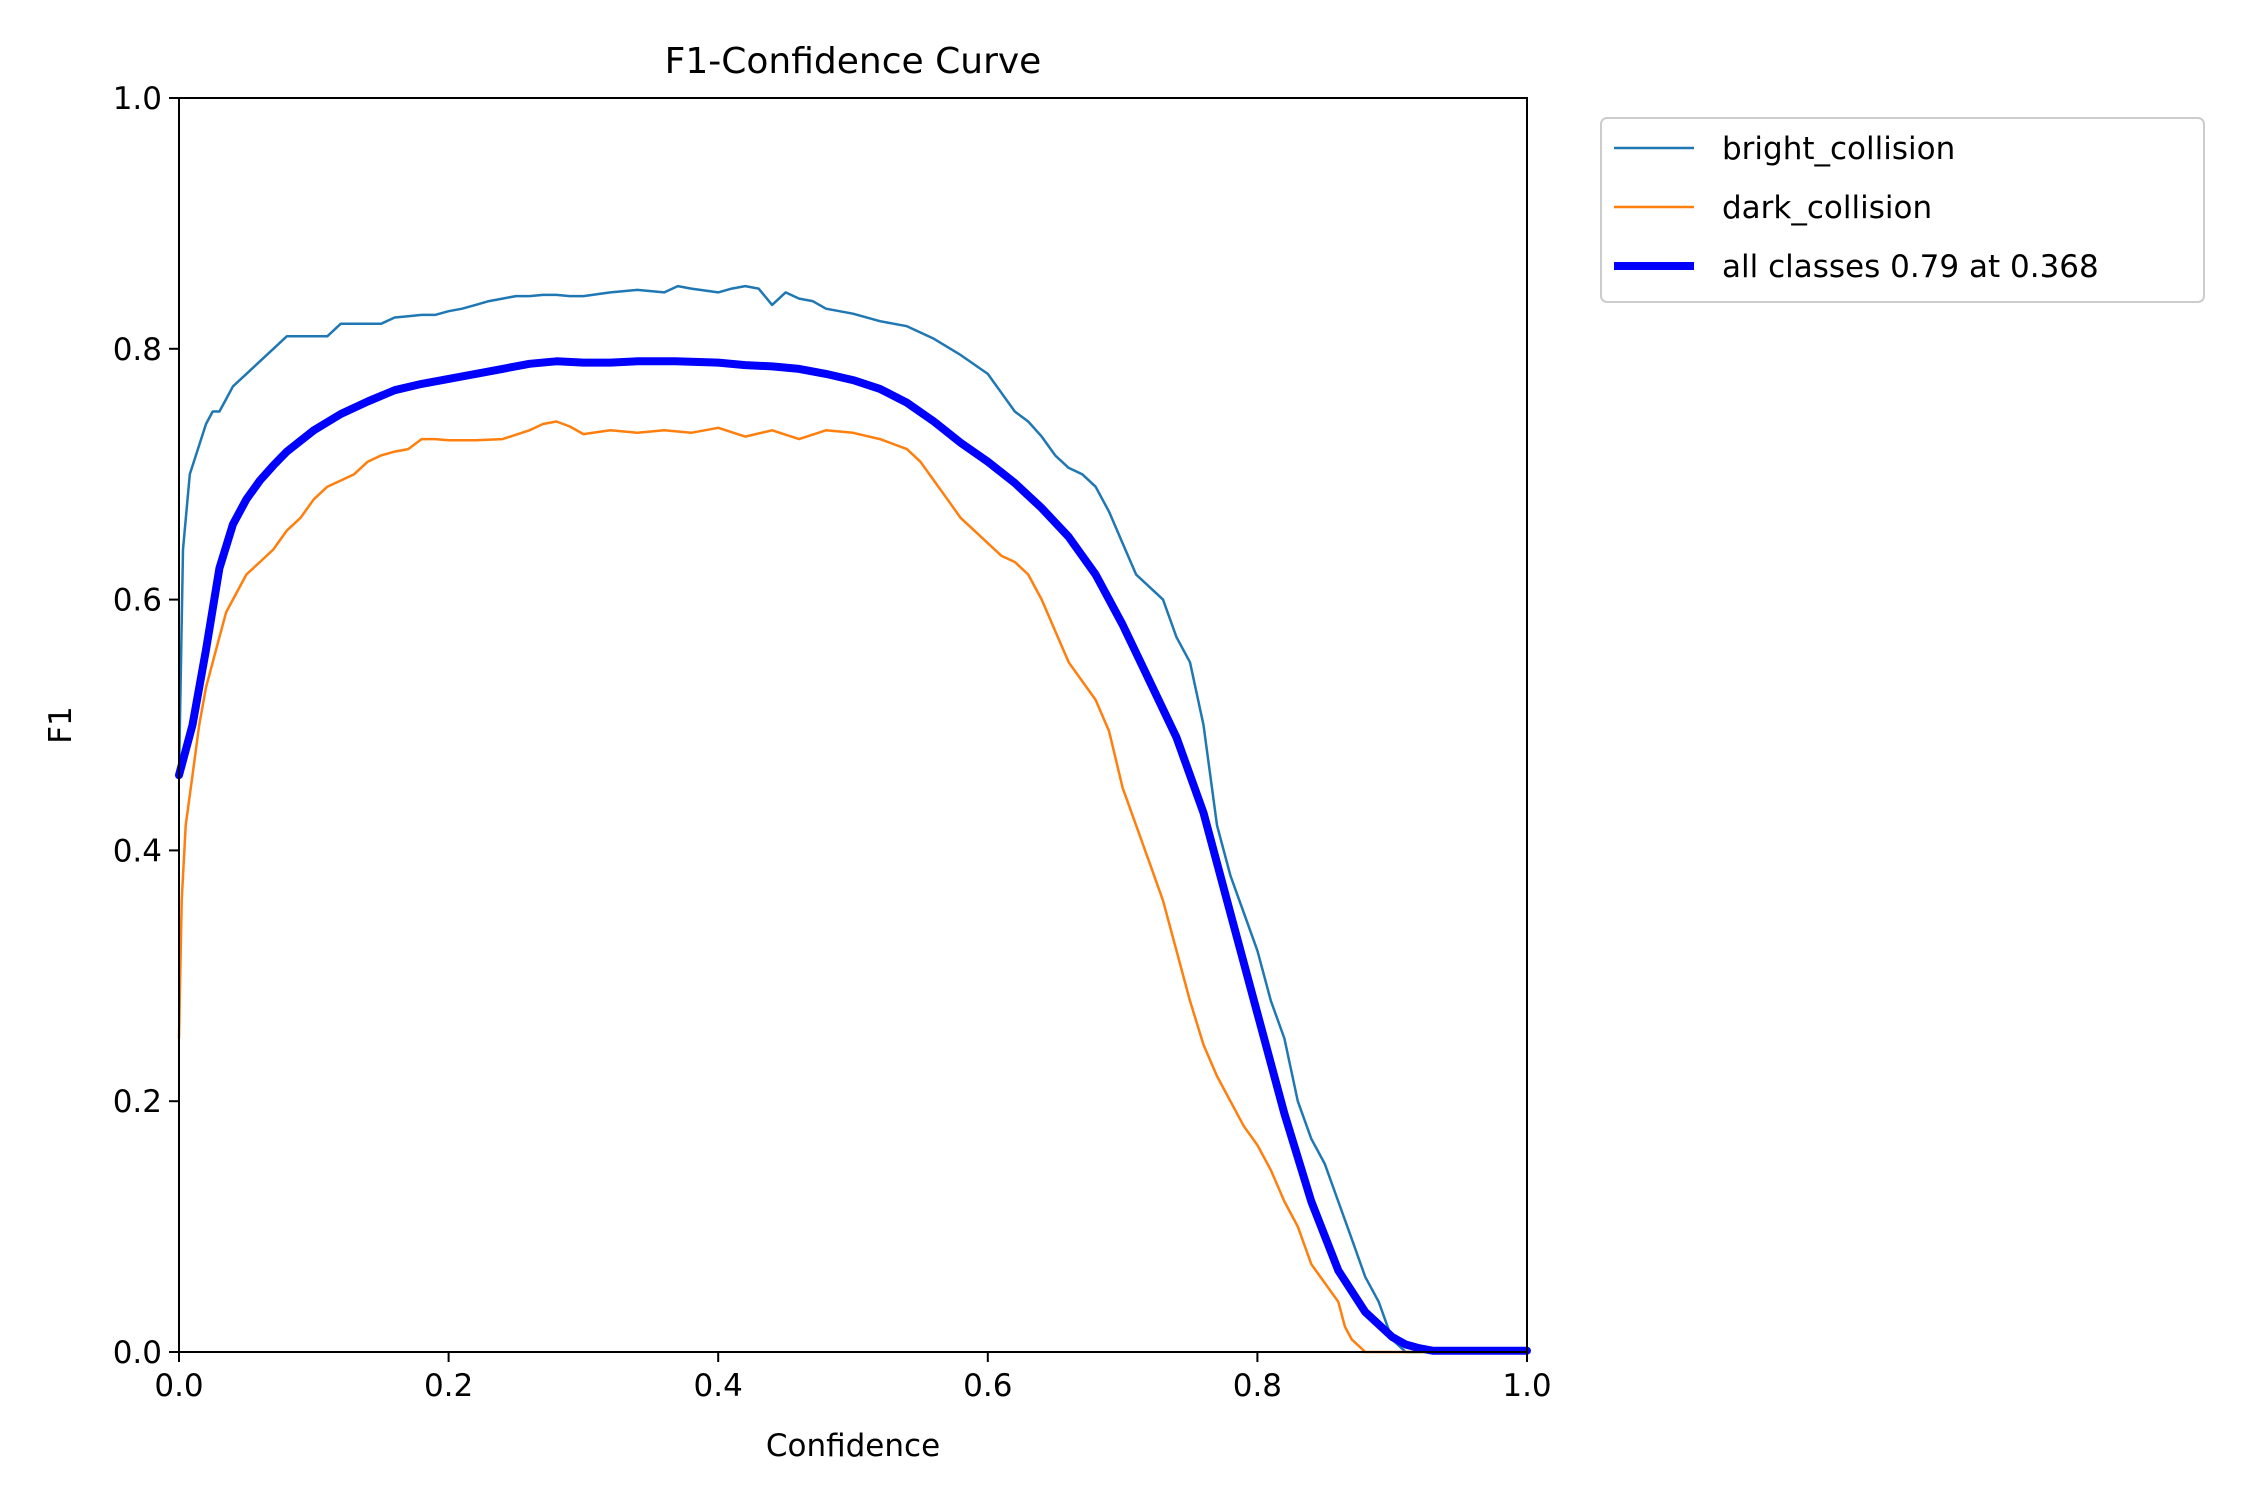 This screenshot has width=2250, height=1500. What do you see at coordinates (853, 1378) in the screenshot?
I see `x-axis-ticks: 0.0 0.2 0.4 0.6 0.8 1.0` at bounding box center [853, 1378].